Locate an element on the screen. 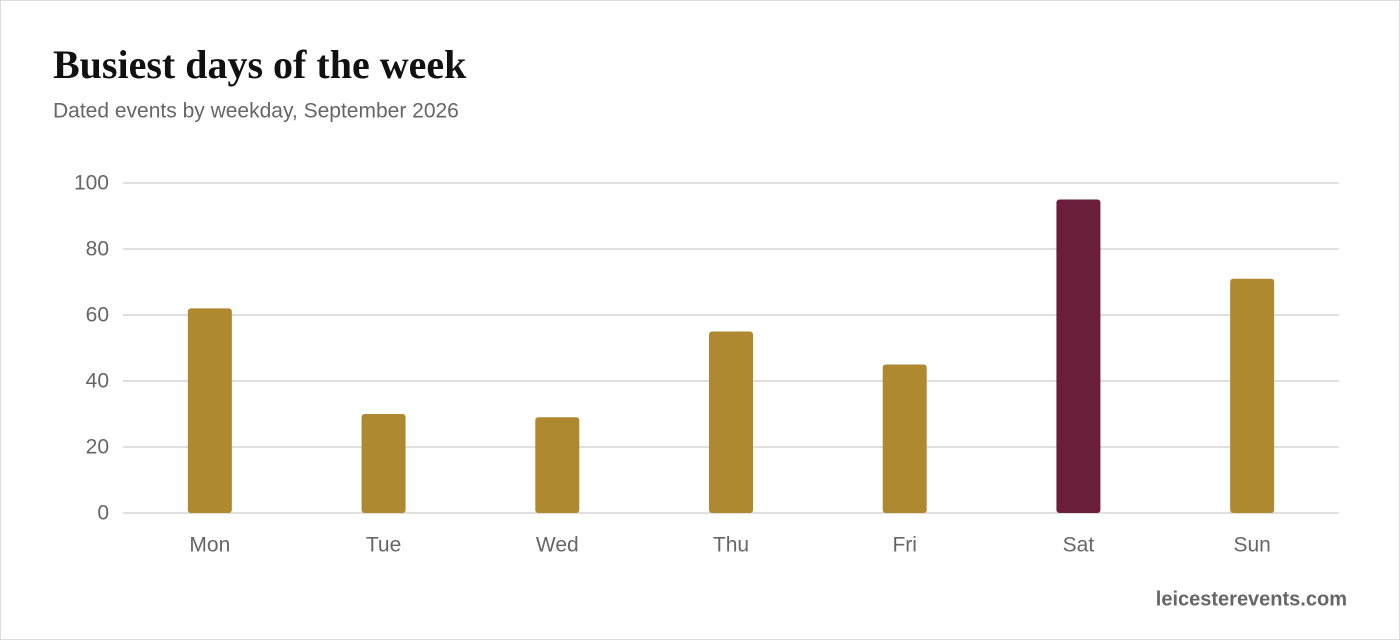 This screenshot has width=1400, height=640. x-tick-label: Wed is located at coordinates (557, 545).